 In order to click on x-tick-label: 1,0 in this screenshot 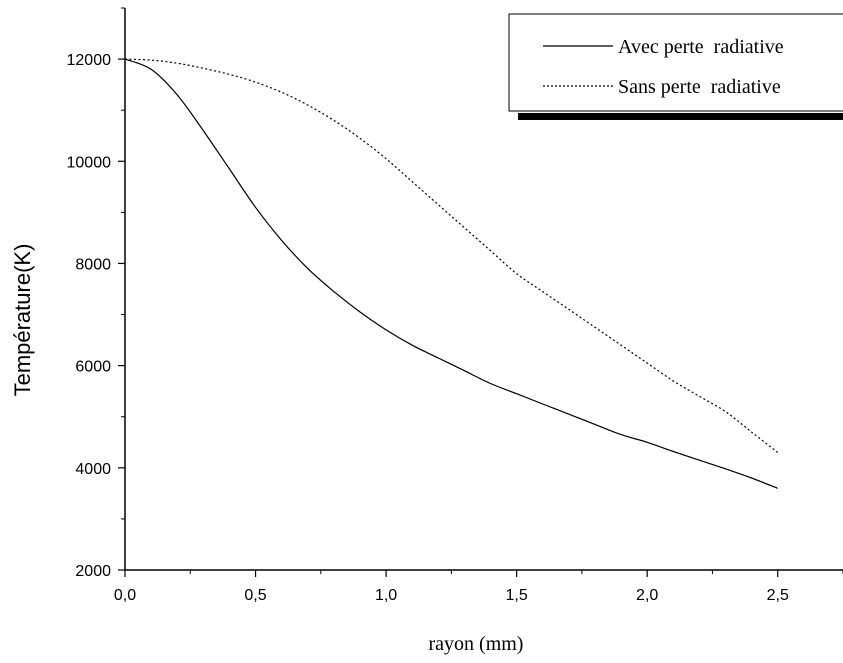, I will do `click(386, 595)`.